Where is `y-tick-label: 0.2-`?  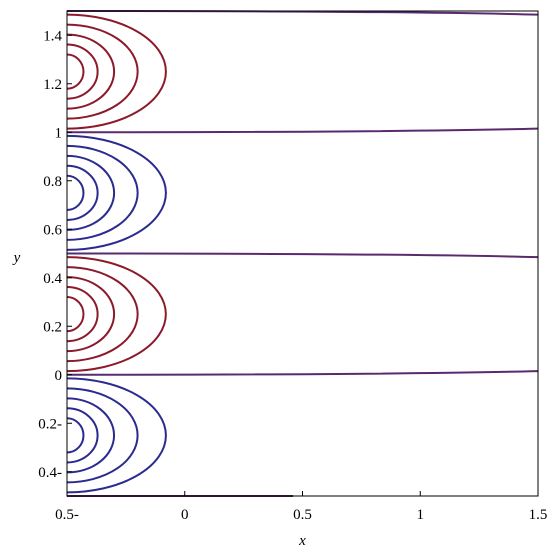 y-tick-label: 0.2- is located at coordinates (50, 424).